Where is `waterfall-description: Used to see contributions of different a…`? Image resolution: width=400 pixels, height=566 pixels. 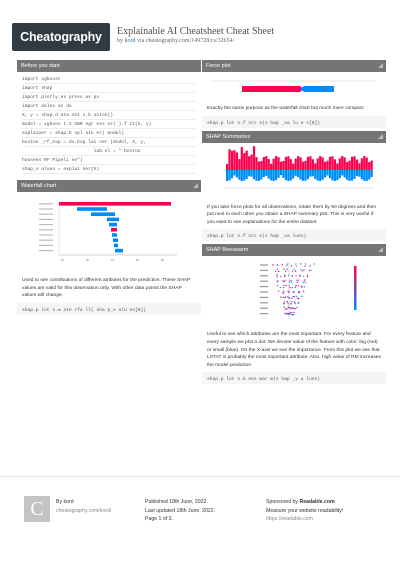
waterfall-description: Used to see contributions of different a… is located at coordinates (106, 288).